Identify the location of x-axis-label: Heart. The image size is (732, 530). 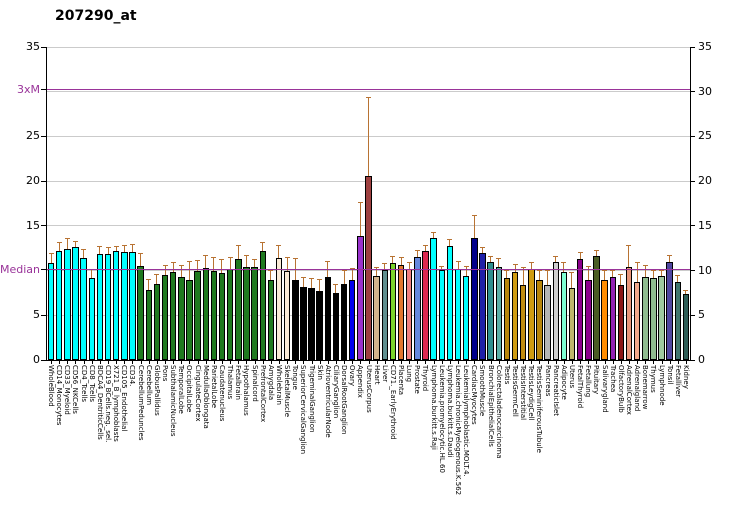
(376, 375).